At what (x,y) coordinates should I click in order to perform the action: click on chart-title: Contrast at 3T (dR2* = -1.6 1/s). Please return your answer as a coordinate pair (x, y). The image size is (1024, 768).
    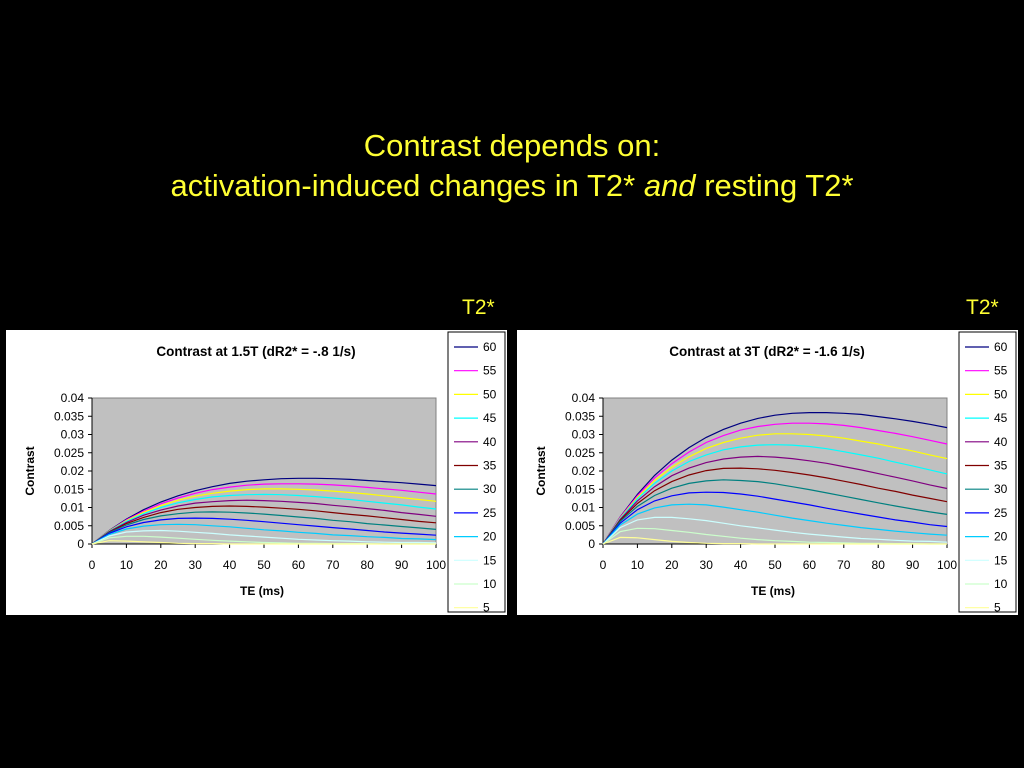
    Looking at the image, I should click on (766, 351).